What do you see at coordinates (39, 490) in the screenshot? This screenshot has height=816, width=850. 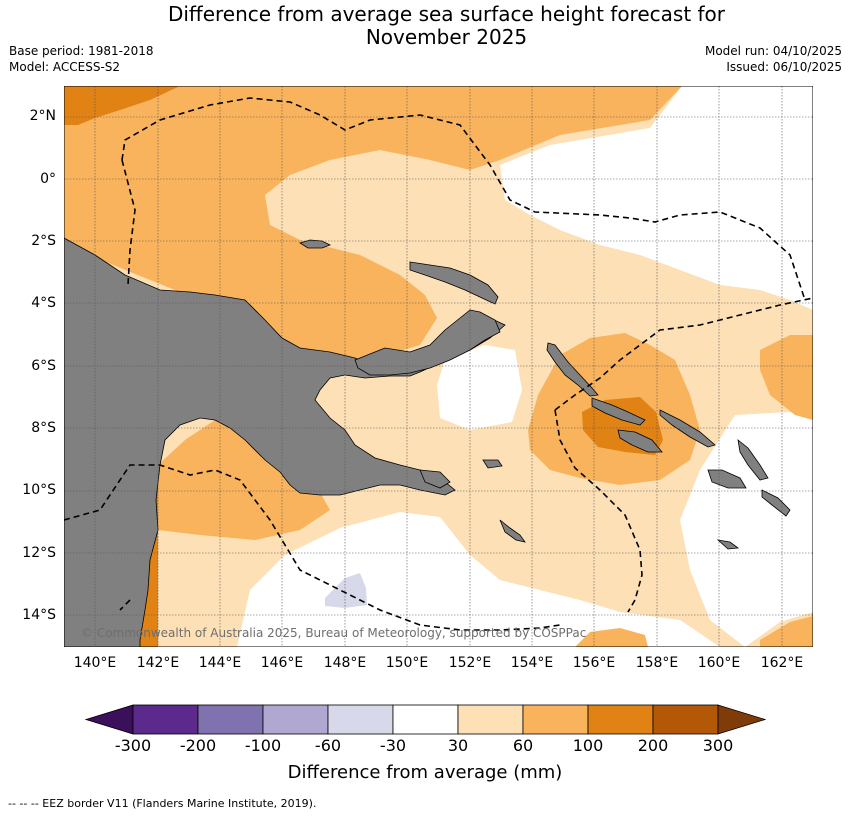 I see `lat-label-10s: 10°S` at bounding box center [39, 490].